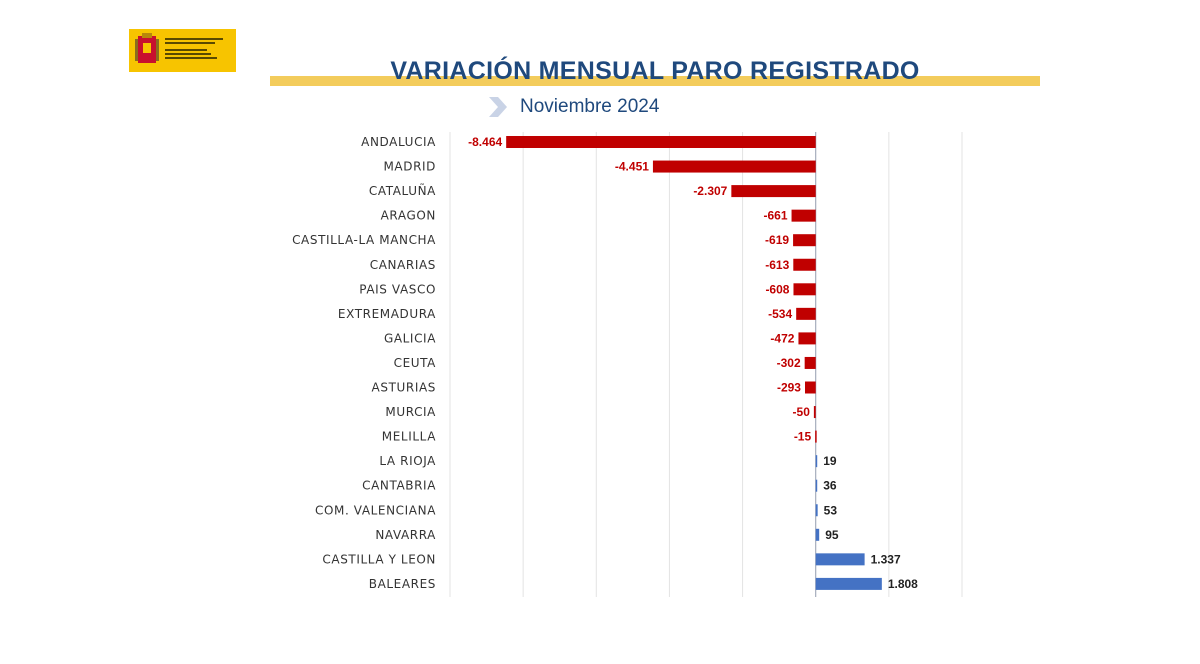 This screenshot has height=664, width=1200. What do you see at coordinates (590, 106) in the screenshot?
I see `chart-subtitle: Noviembre 2024` at bounding box center [590, 106].